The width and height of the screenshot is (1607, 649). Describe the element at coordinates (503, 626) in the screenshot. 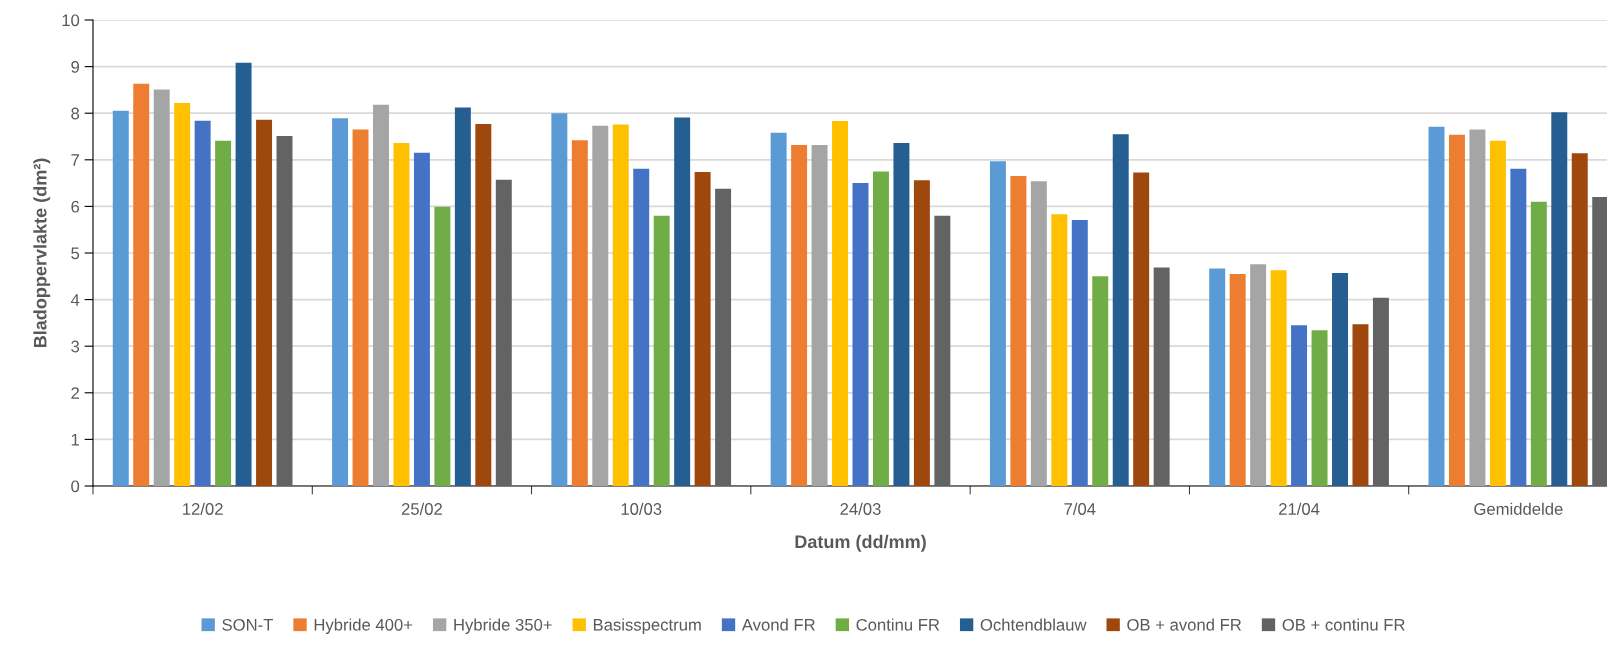

I see `legend-label: Hybride 350+` at that location.